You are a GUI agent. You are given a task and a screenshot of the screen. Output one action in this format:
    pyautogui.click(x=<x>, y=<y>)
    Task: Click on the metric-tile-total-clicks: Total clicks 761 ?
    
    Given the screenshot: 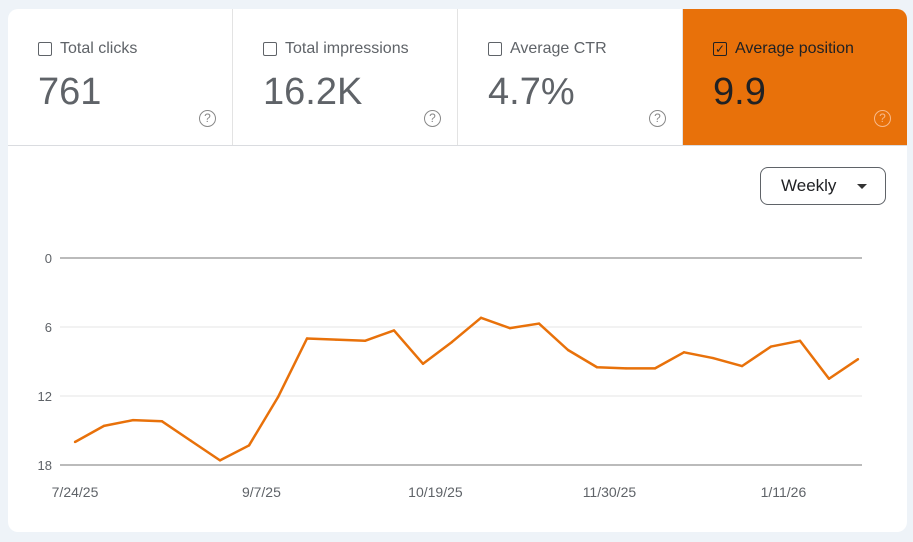 What is the action you would take?
    pyautogui.click(x=120, y=77)
    